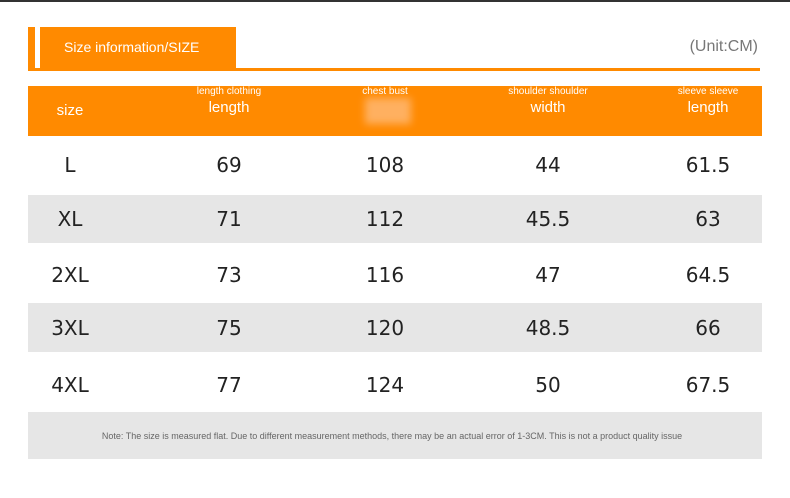 Image resolution: width=790 pixels, height=498 pixels. I want to click on cell: 73, so click(229, 275).